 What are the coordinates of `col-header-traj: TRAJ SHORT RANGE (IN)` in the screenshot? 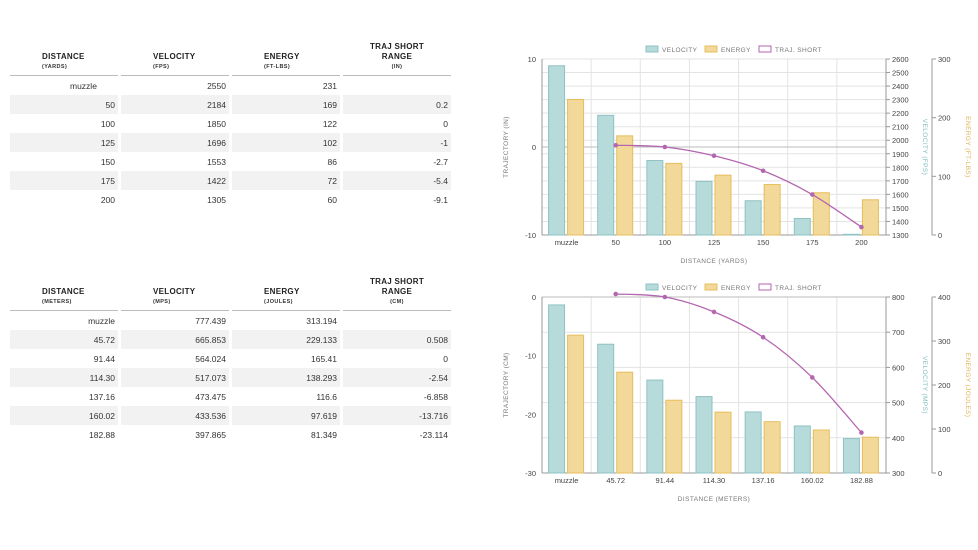 It's located at (397, 59).